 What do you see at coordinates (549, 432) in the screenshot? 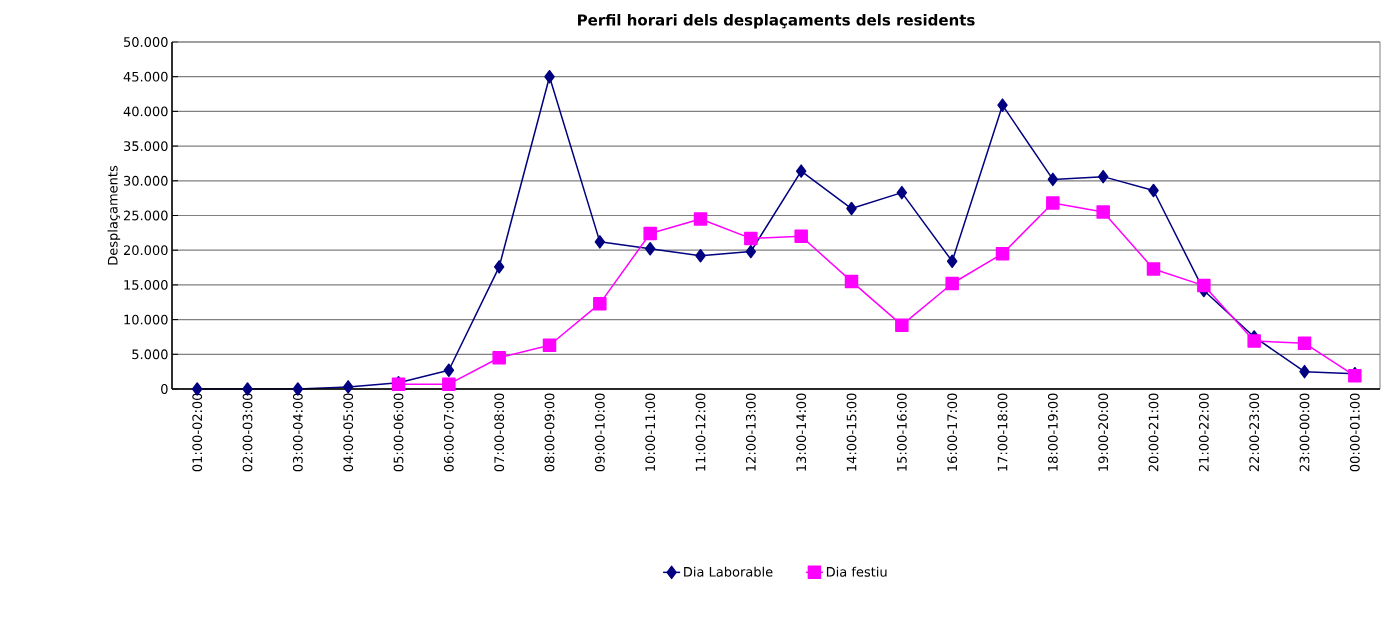
I see `x-tick-label: 08:00-09:00` at bounding box center [549, 432].